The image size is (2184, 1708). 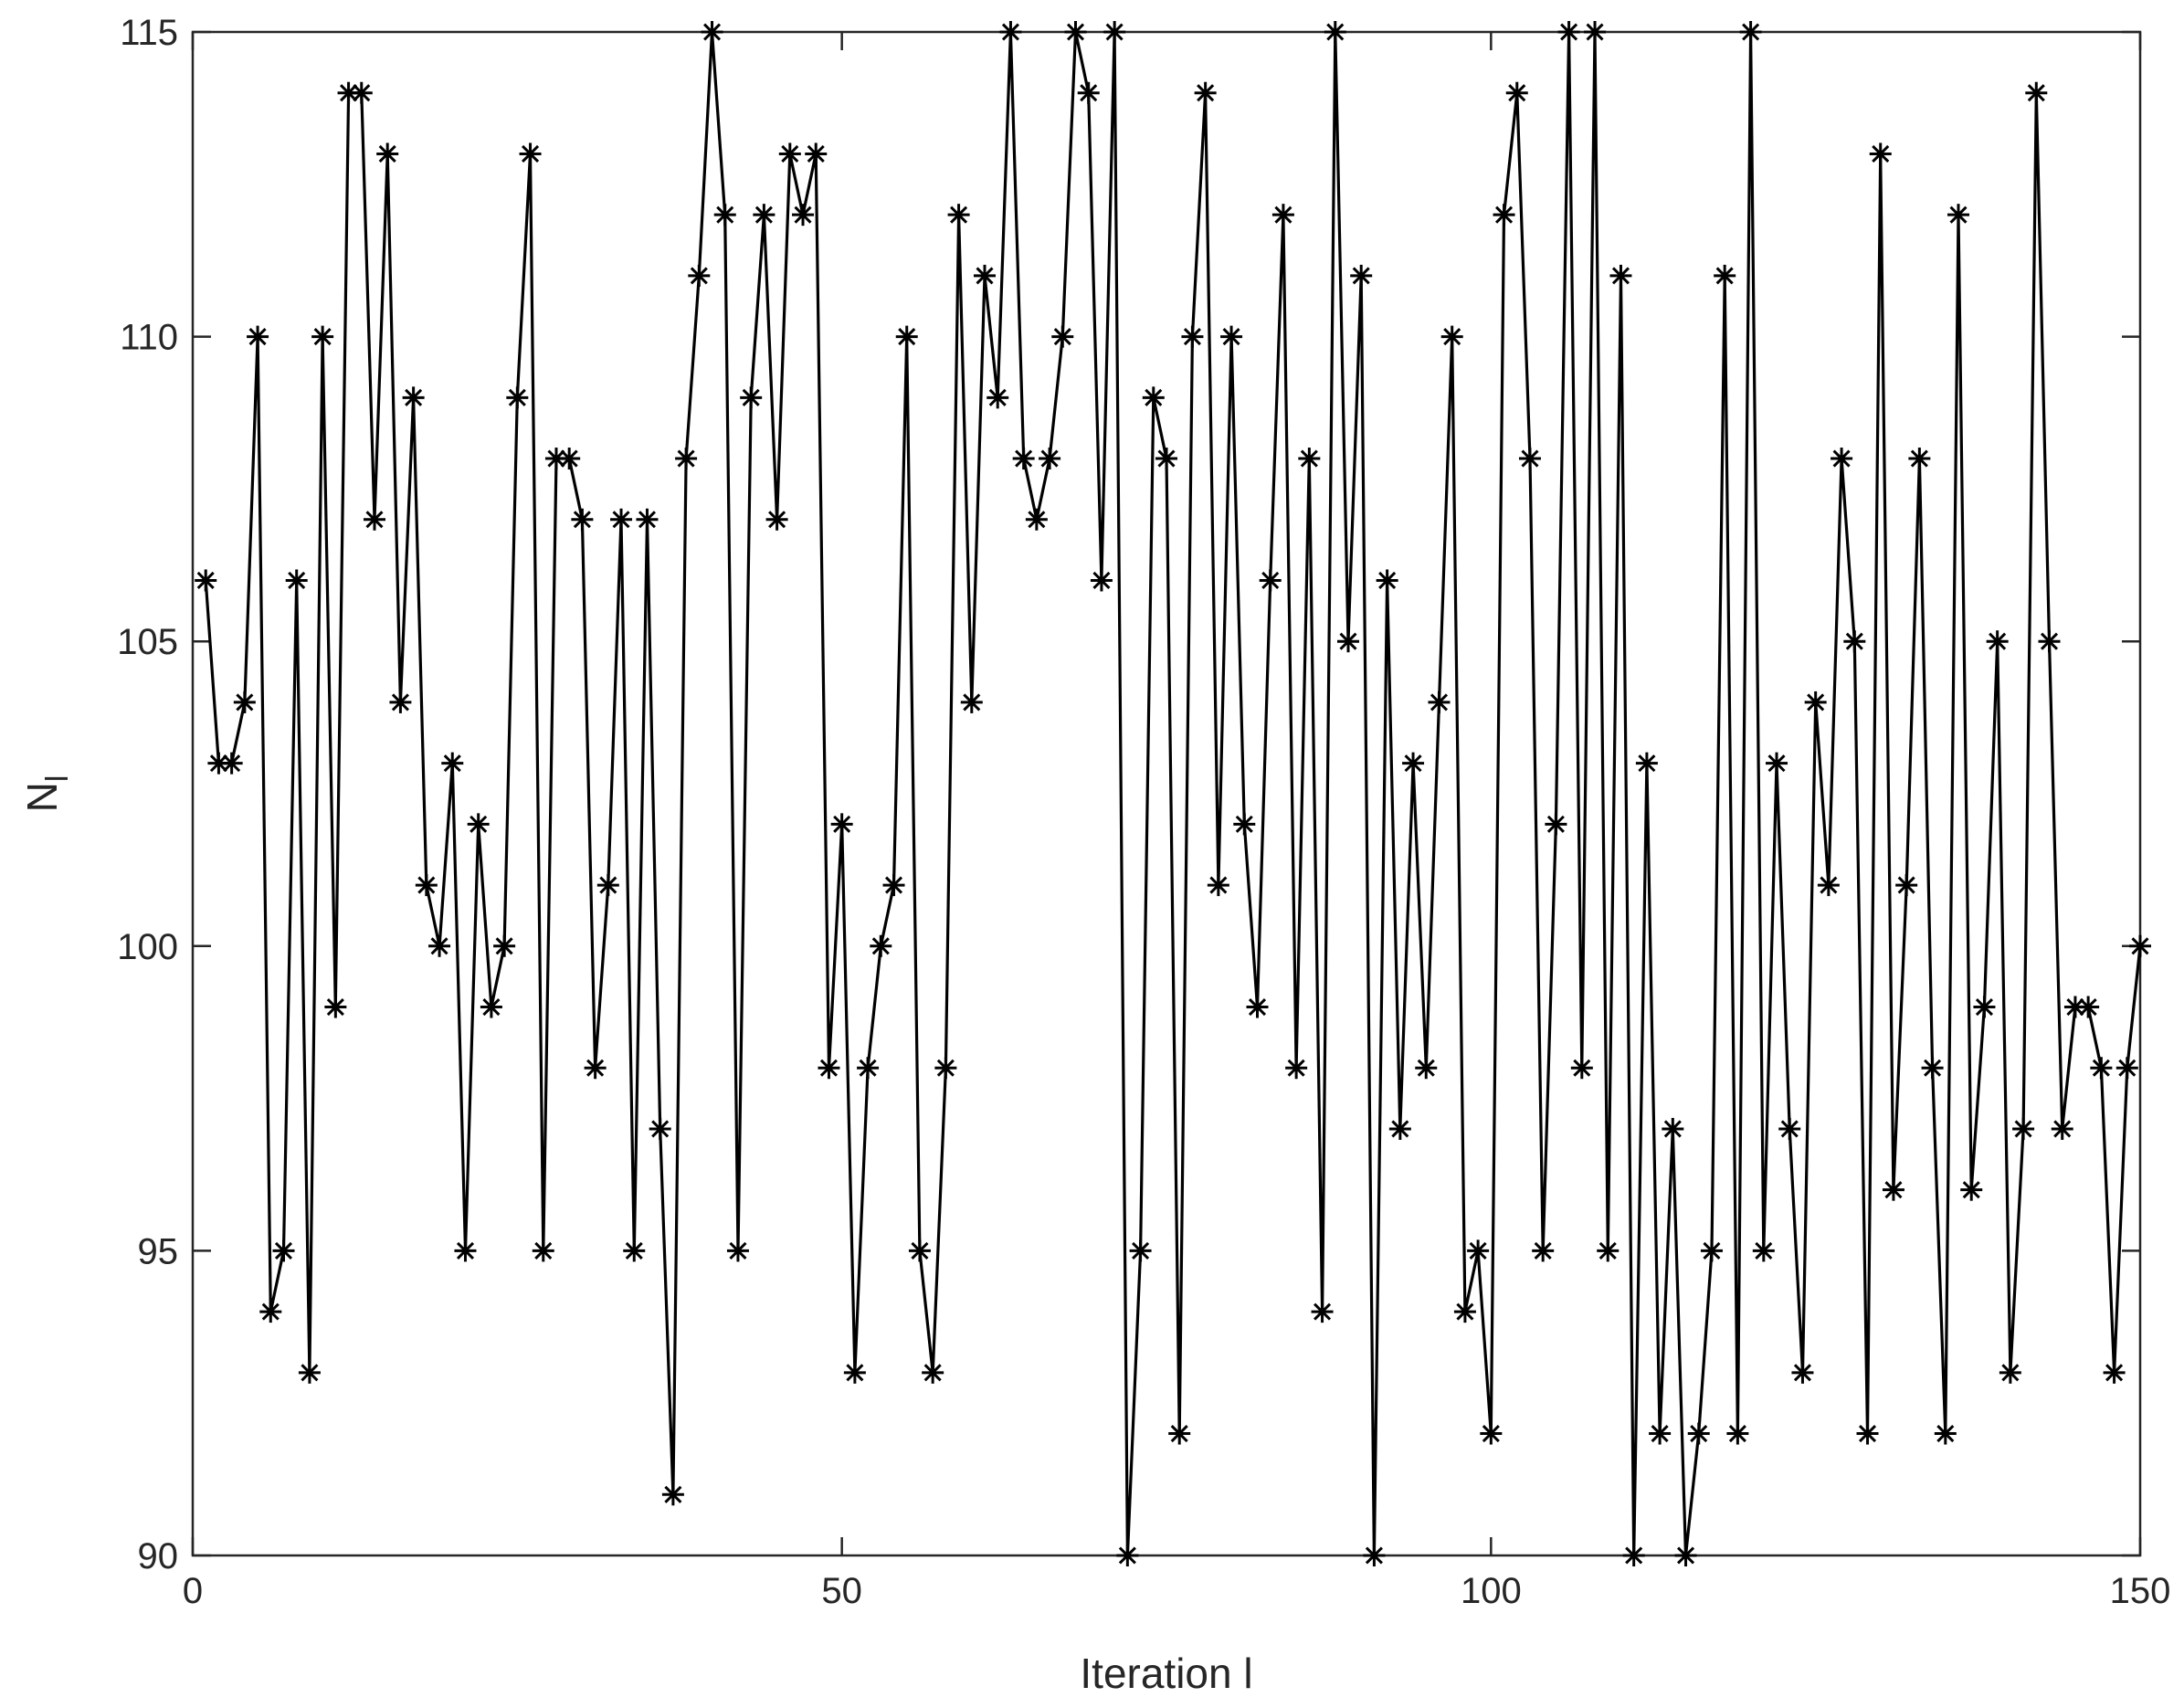 What do you see at coordinates (42, 797) in the screenshot?
I see `y-axis-label-main: N` at bounding box center [42, 797].